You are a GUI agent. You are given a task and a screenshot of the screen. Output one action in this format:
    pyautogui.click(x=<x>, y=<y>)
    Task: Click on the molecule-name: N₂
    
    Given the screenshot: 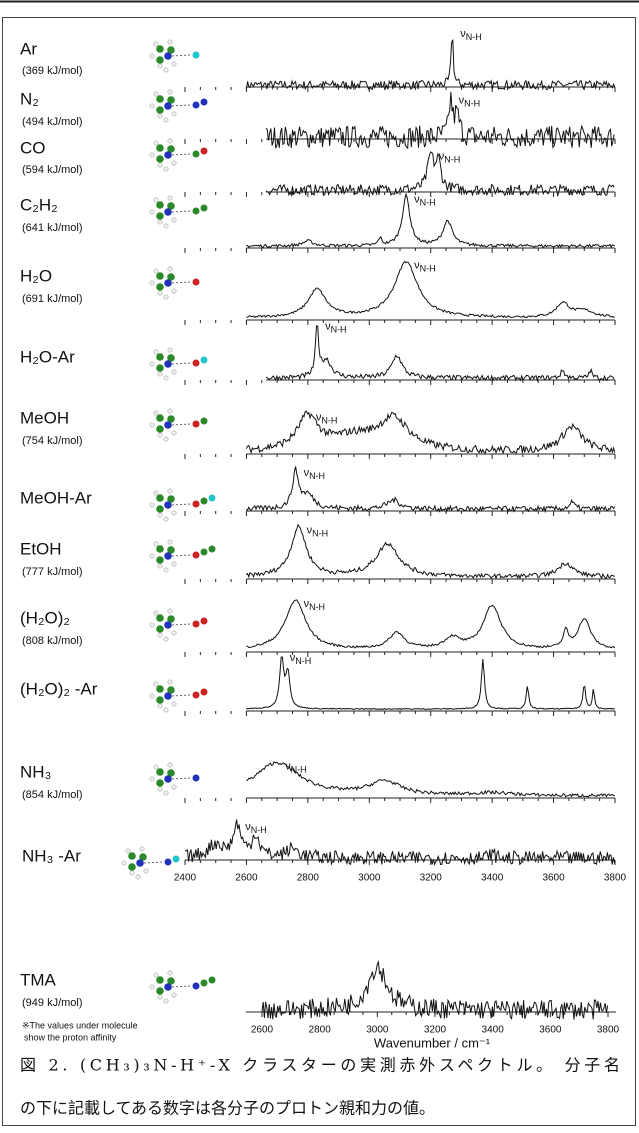 What is the action you would take?
    pyautogui.click(x=29, y=98)
    